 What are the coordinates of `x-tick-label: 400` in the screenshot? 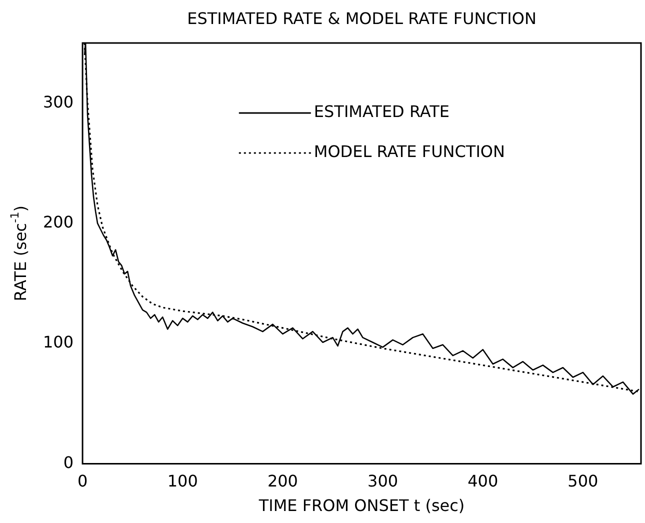 It's located at (483, 481).